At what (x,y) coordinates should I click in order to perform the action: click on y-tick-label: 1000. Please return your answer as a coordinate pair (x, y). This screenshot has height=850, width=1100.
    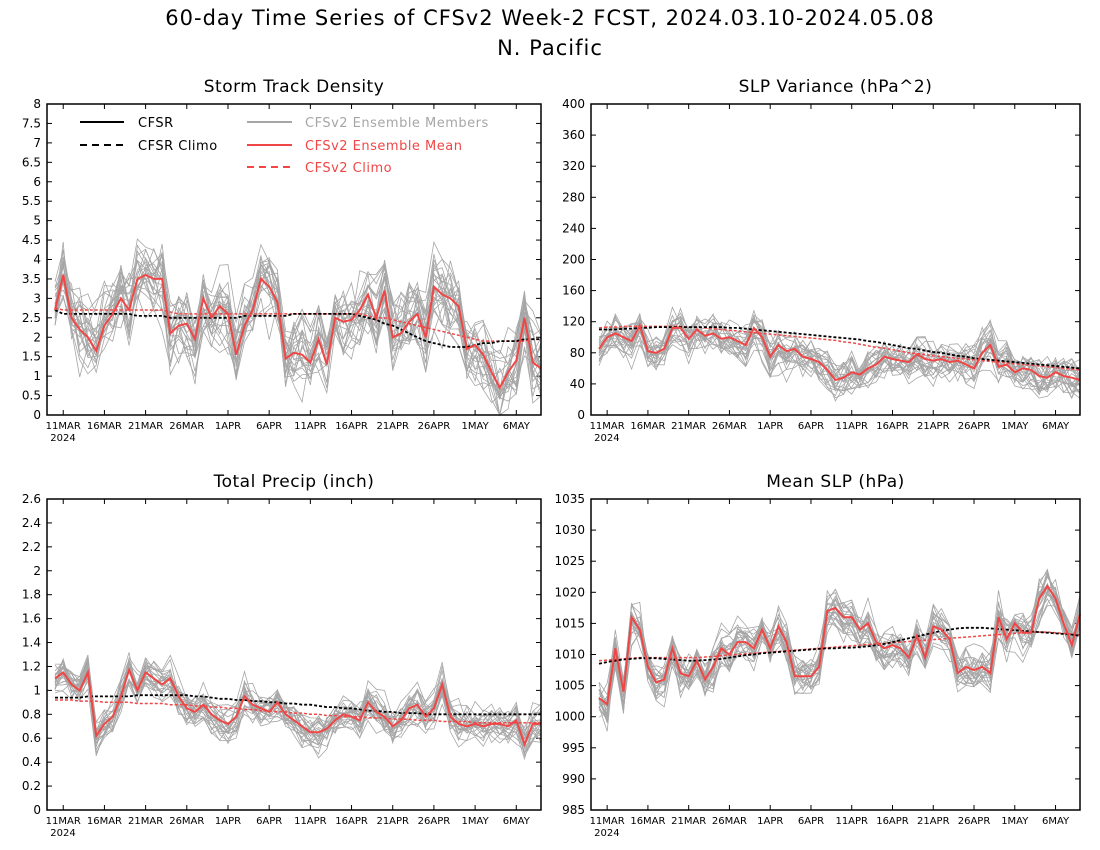
    Looking at the image, I should click on (569, 717).